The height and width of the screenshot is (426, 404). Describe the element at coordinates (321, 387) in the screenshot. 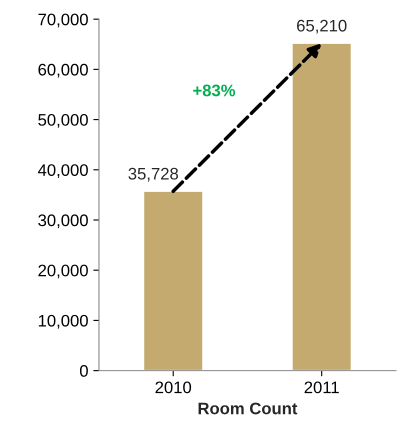

I see `x-tick-label: 2011` at that location.